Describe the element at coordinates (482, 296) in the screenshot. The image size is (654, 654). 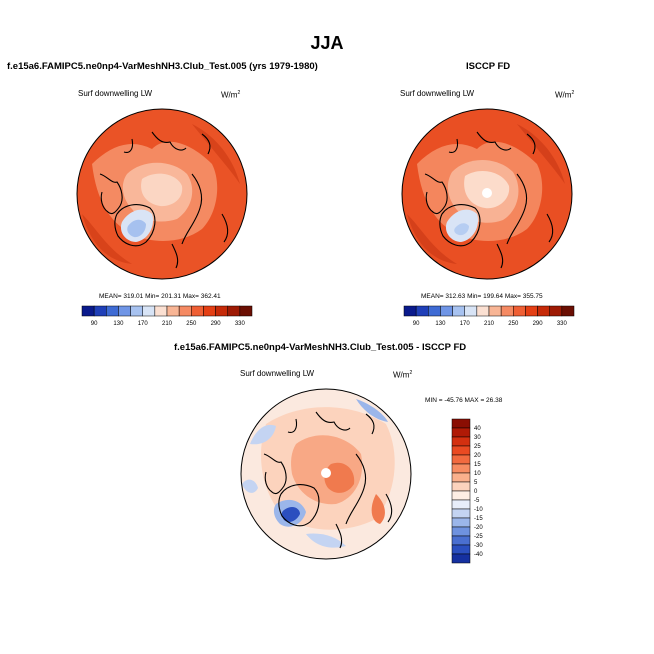
I see `panel-stats: MEAN= 312.63 Min= 199.64 Max= 355.75` at that location.